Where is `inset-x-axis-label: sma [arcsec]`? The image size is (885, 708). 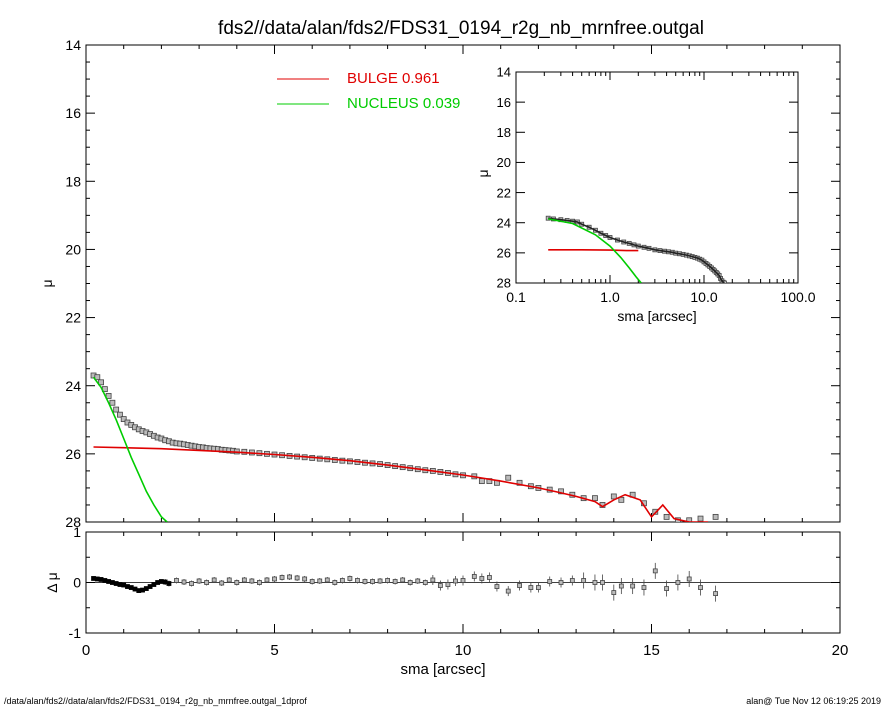
inset-x-axis-label: sma [arcsec] is located at coordinates (656, 316).